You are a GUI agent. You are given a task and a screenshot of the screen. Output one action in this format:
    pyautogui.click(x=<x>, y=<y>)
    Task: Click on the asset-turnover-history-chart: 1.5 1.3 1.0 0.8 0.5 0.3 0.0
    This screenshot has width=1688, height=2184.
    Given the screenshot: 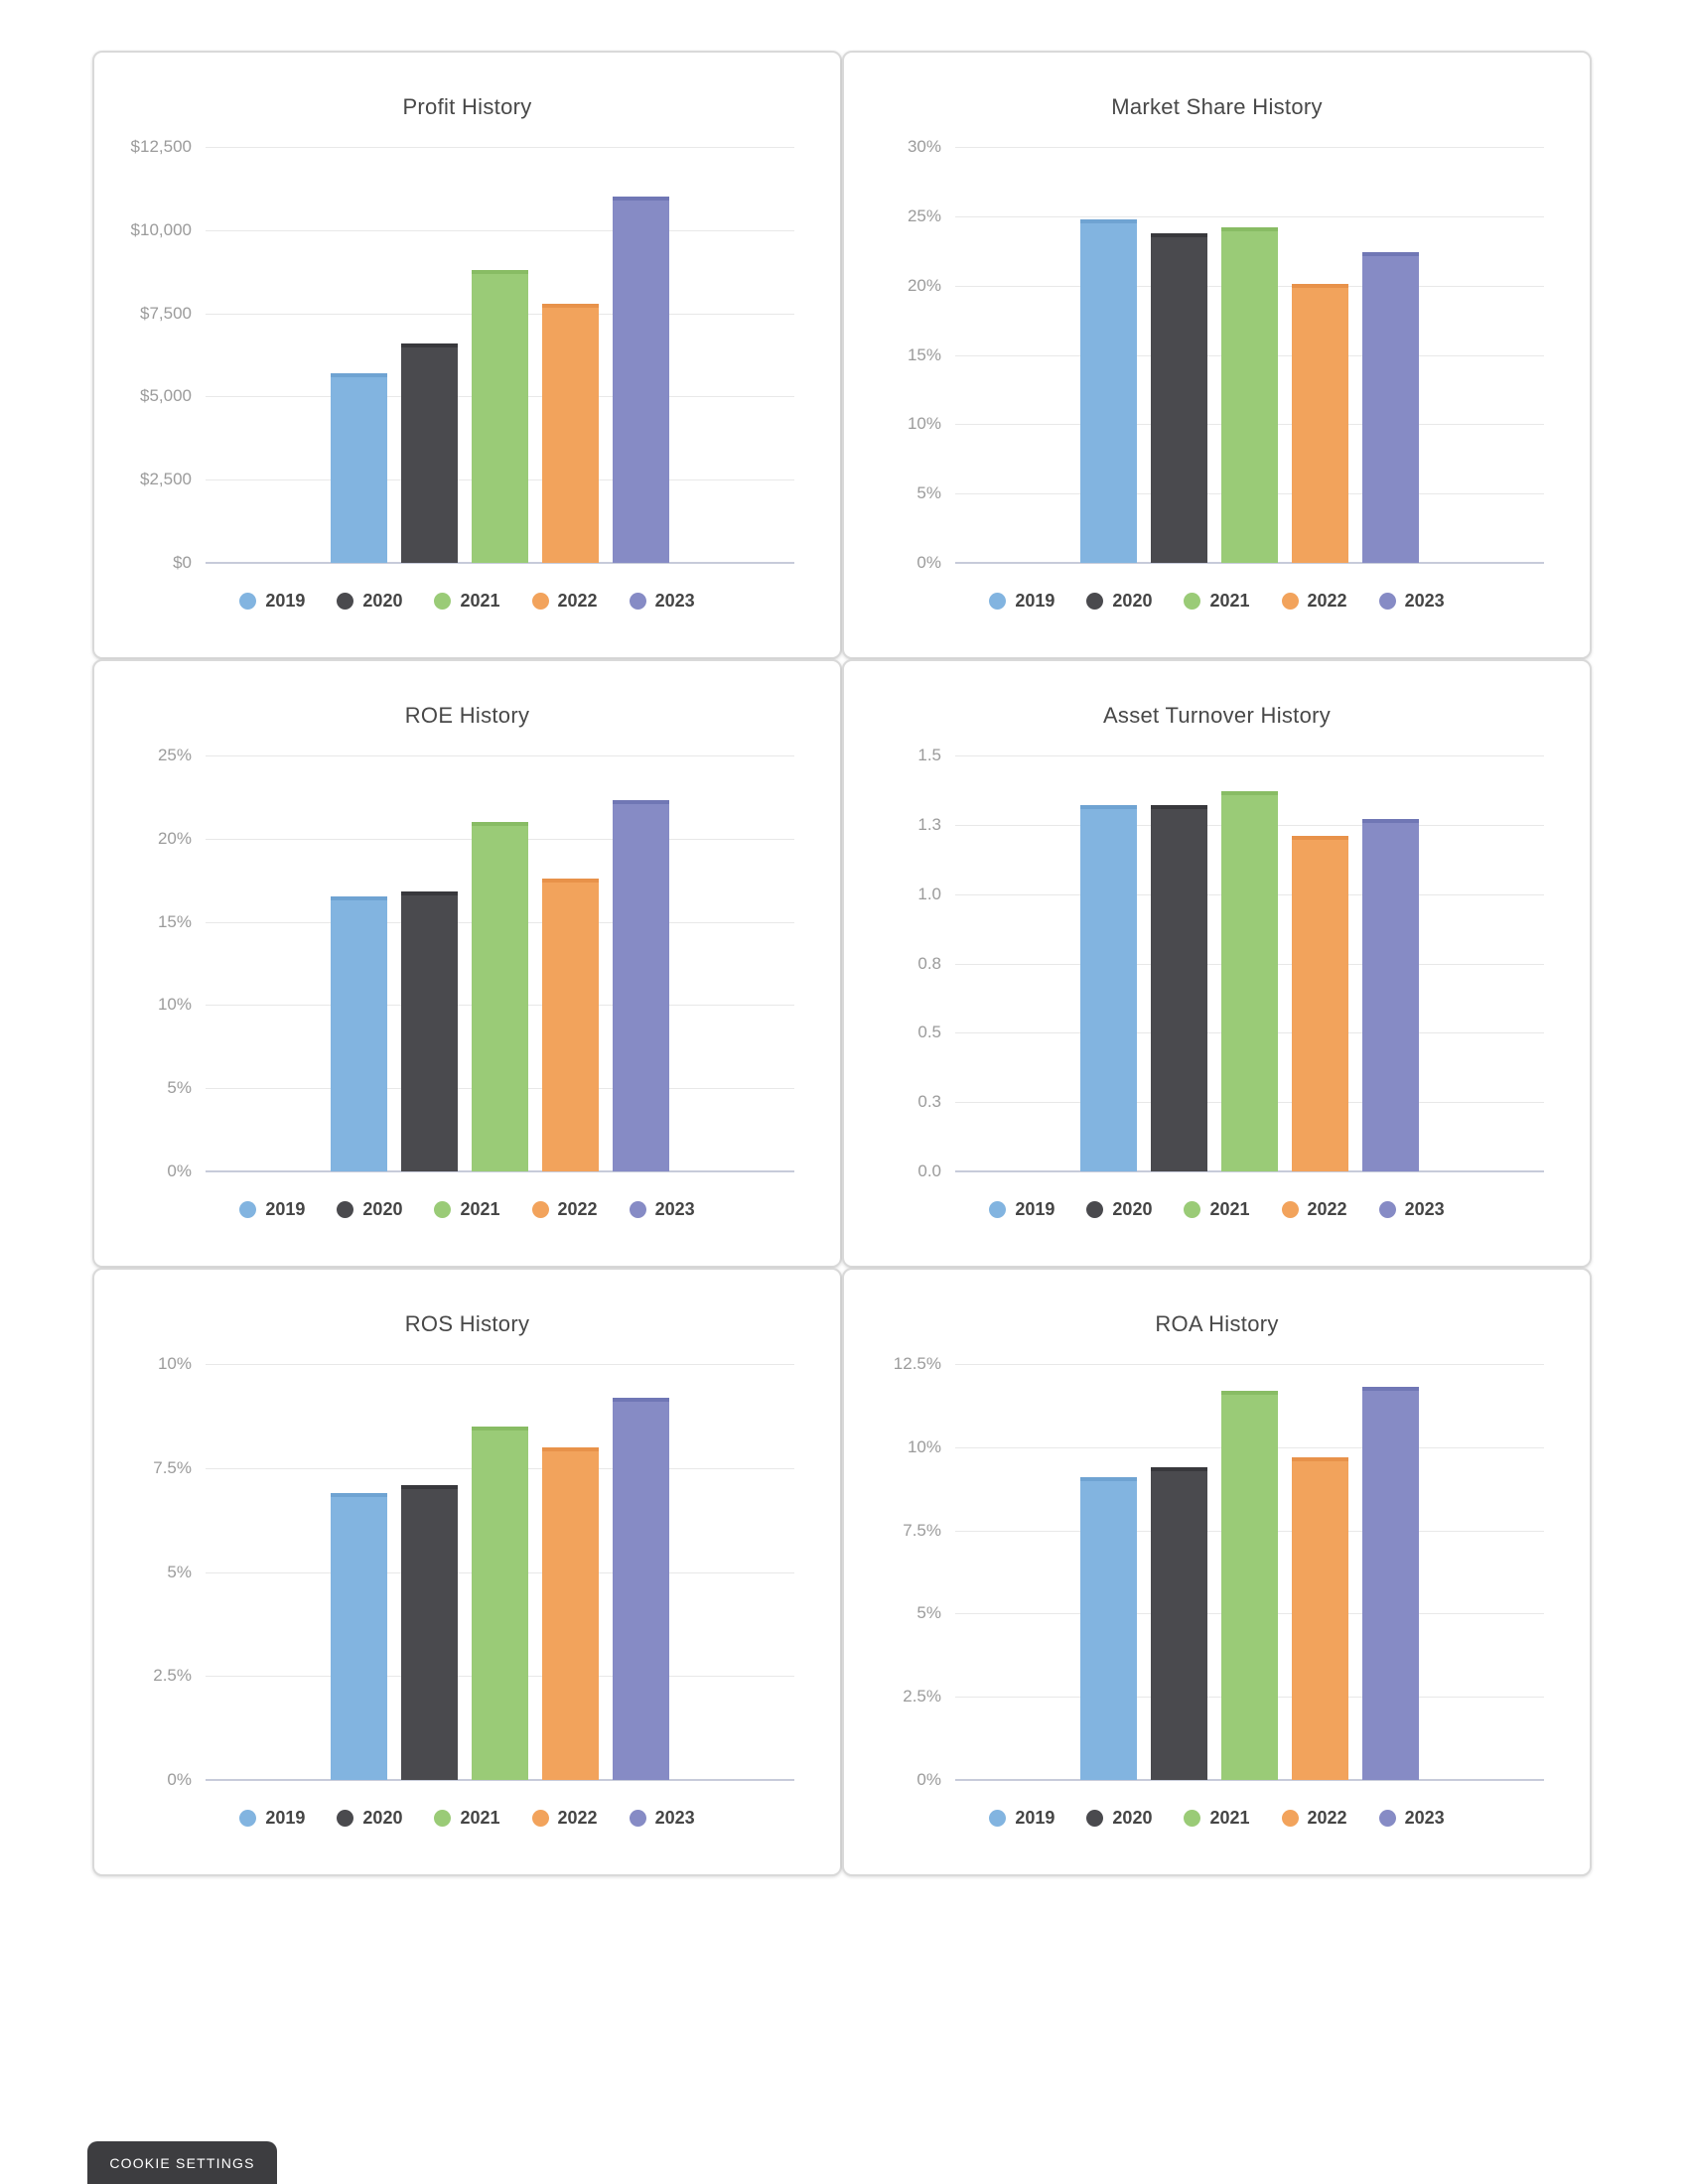 What is the action you would take?
    pyautogui.click(x=1217, y=963)
    